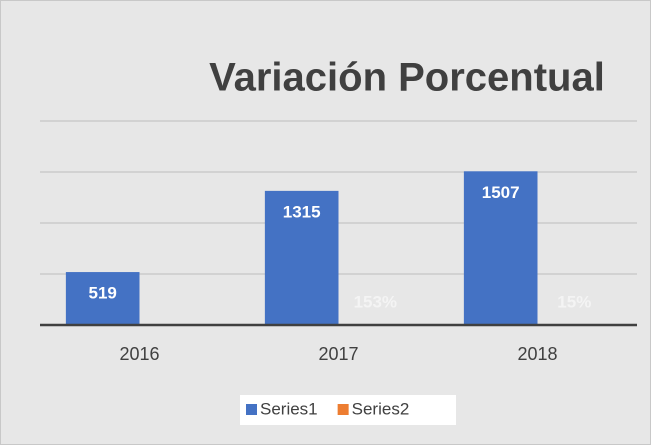  Describe the element at coordinates (407, 78) in the screenshot. I see `chart-title: Variación Porcentual` at that location.